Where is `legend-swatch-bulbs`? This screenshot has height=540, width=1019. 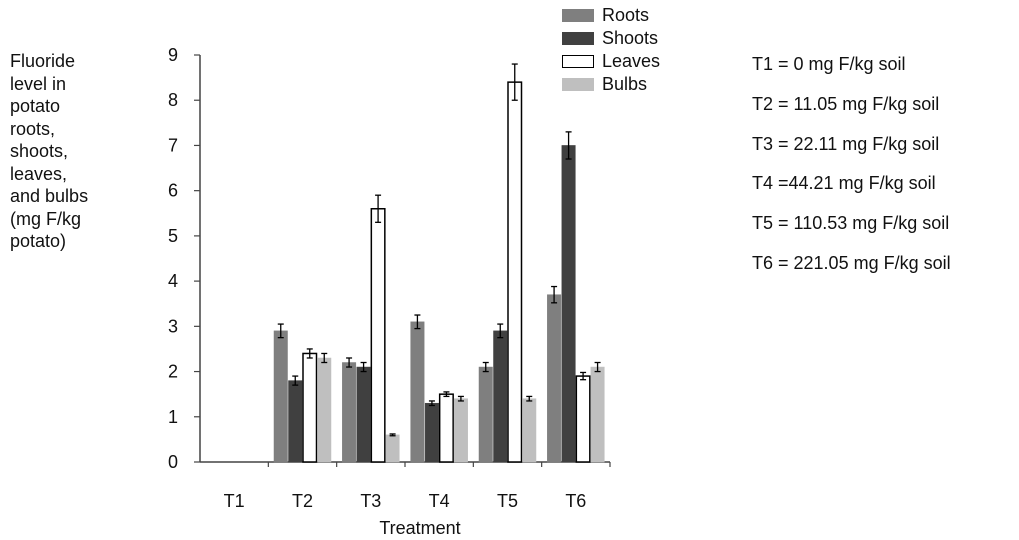
legend-swatch-bulbs is located at coordinates (578, 84).